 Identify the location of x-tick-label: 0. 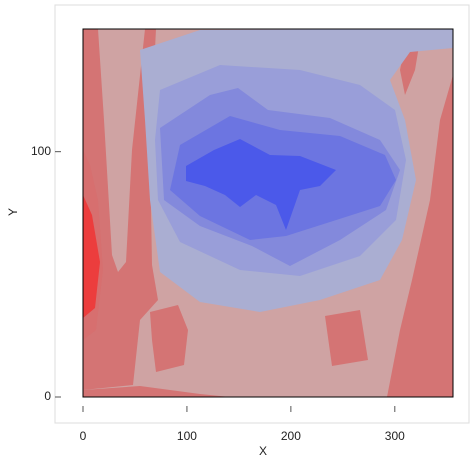
(83, 436).